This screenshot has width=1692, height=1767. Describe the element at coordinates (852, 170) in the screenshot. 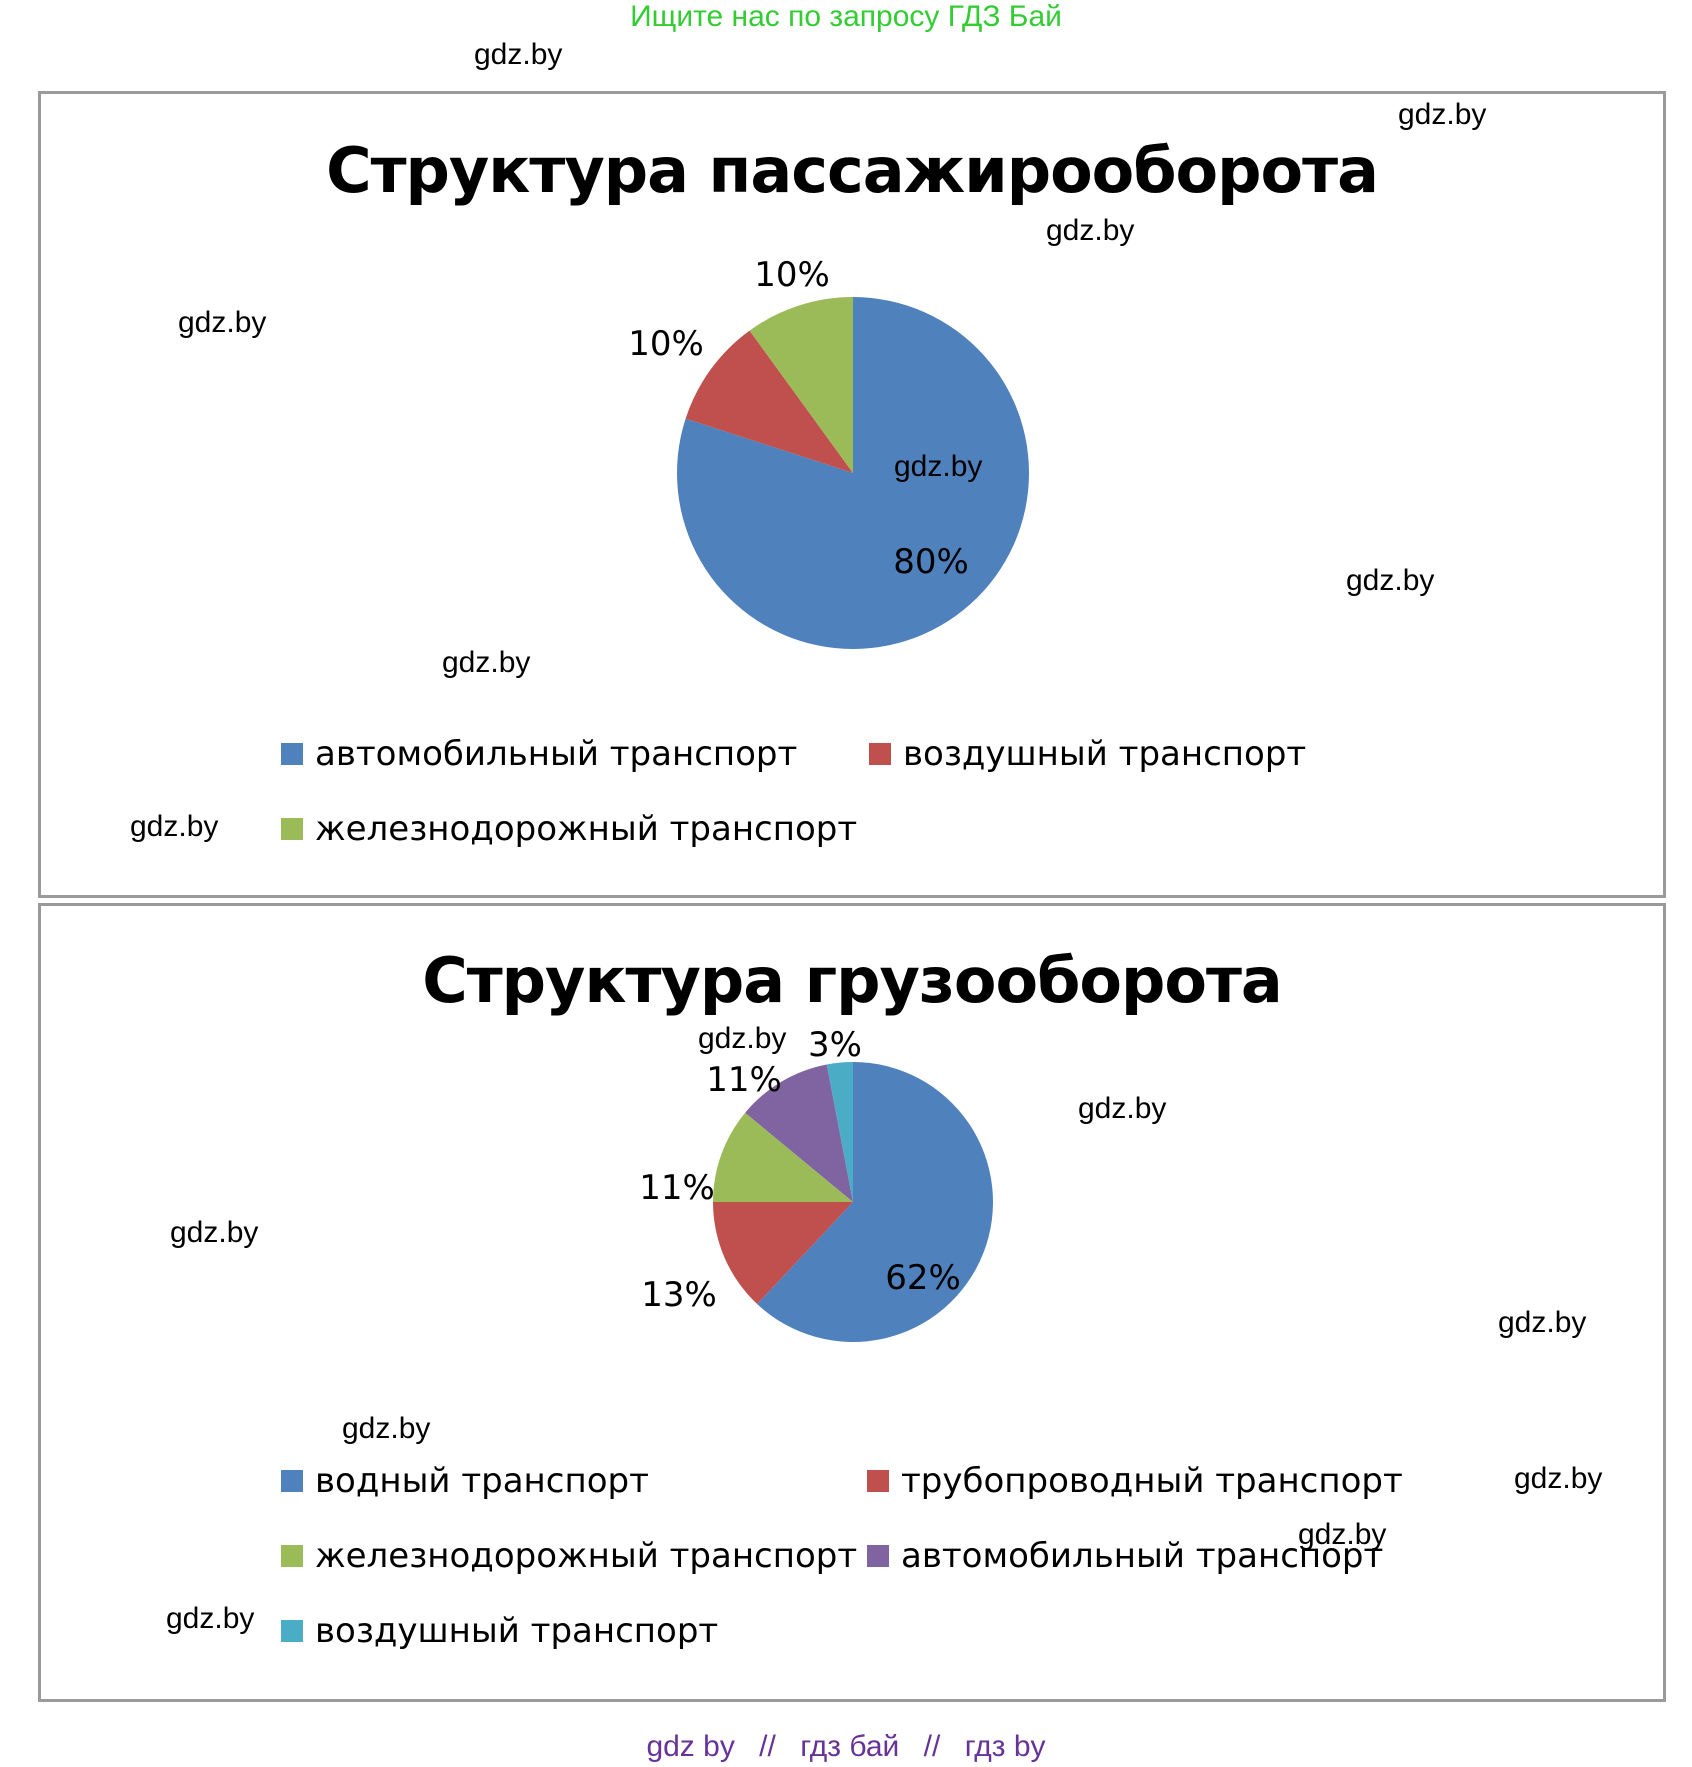

I see `chart-title: Структура пассажирооборота` at that location.